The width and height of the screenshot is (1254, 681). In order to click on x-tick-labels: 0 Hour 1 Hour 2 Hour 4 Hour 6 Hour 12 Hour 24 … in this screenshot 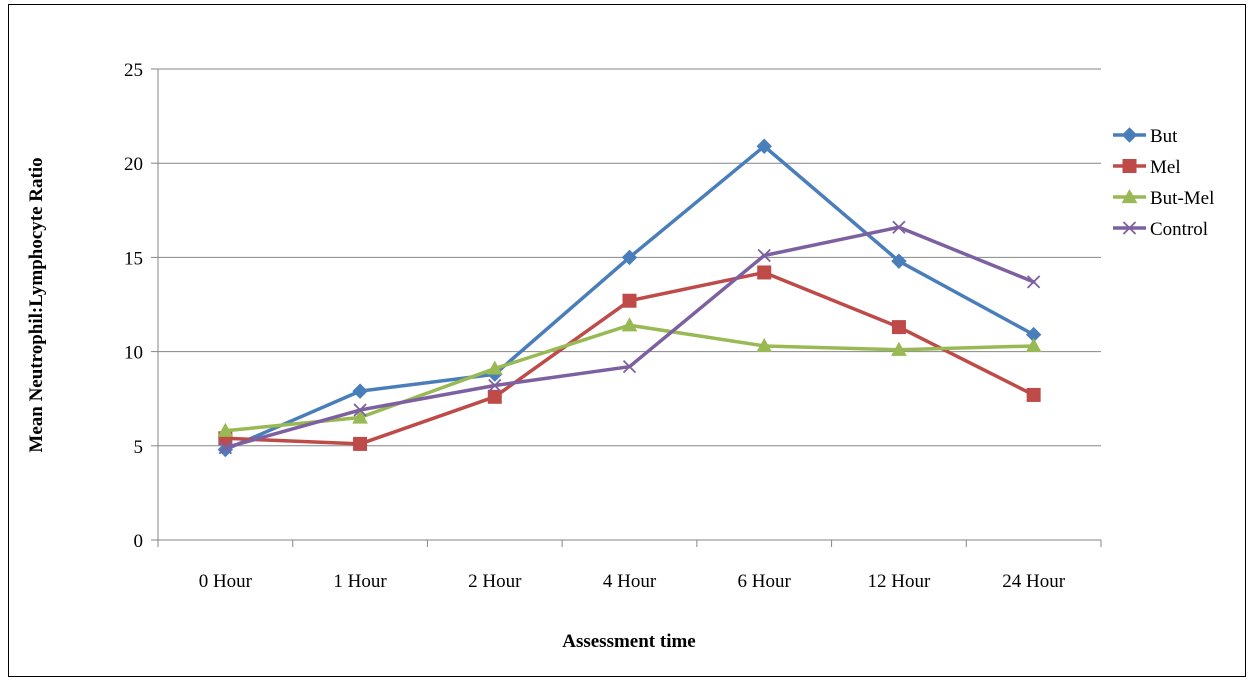, I will do `click(632, 581)`.